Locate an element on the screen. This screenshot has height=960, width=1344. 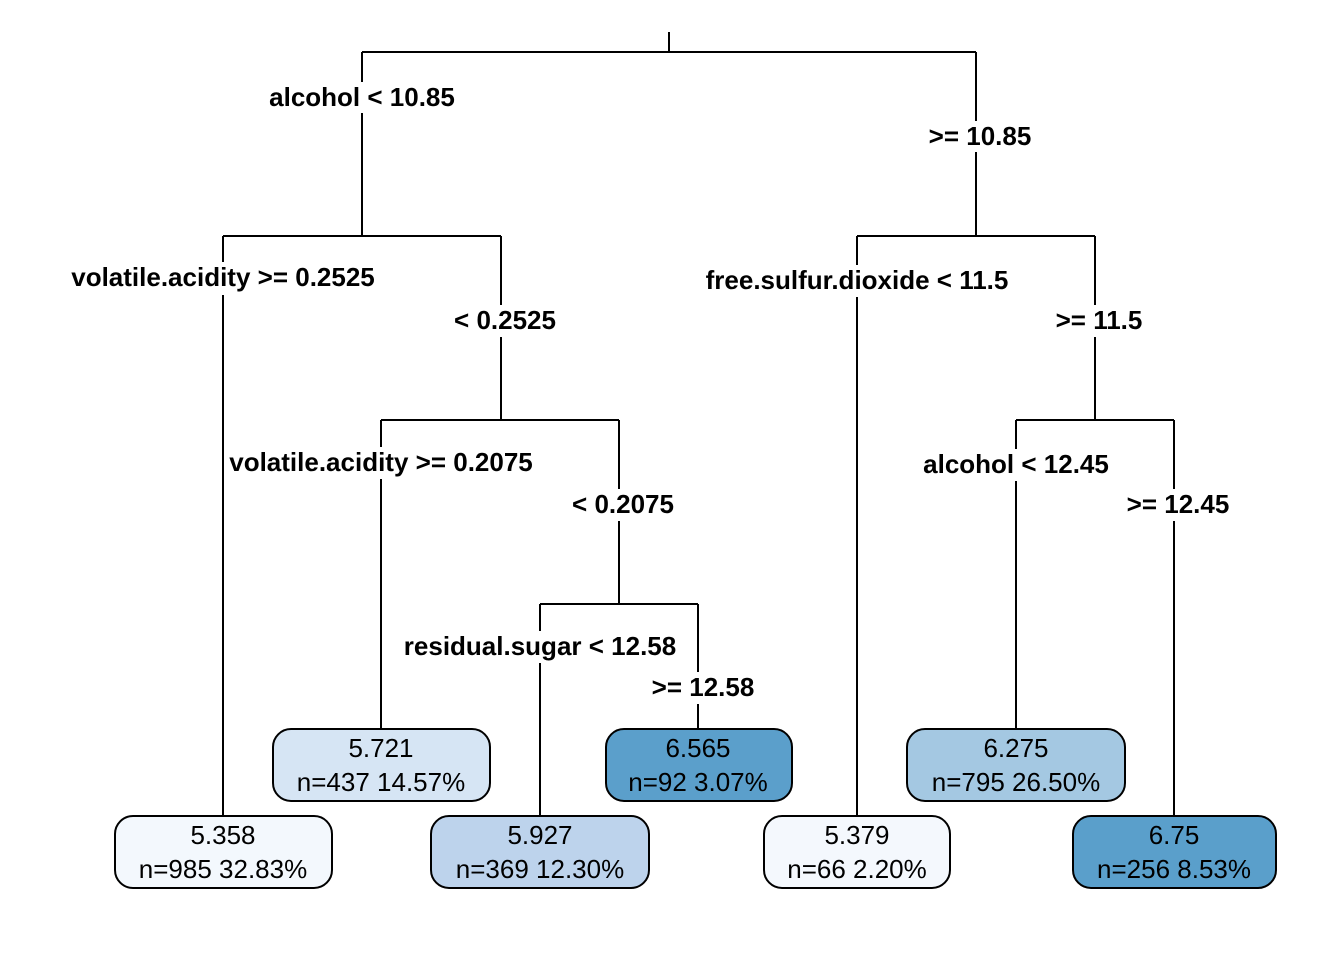
leaf-1-value: 5.358 is located at coordinates (222, 835).